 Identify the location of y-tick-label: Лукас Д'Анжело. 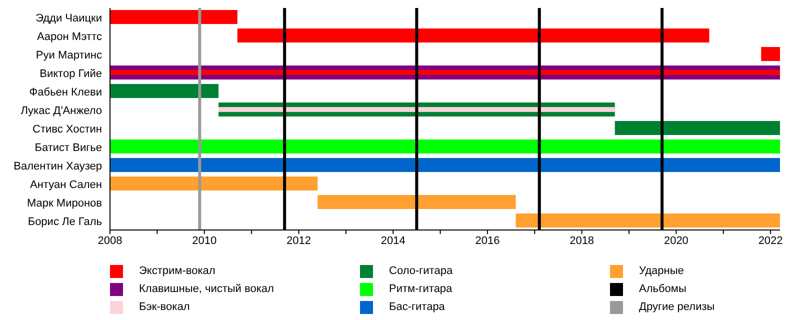
(61, 110).